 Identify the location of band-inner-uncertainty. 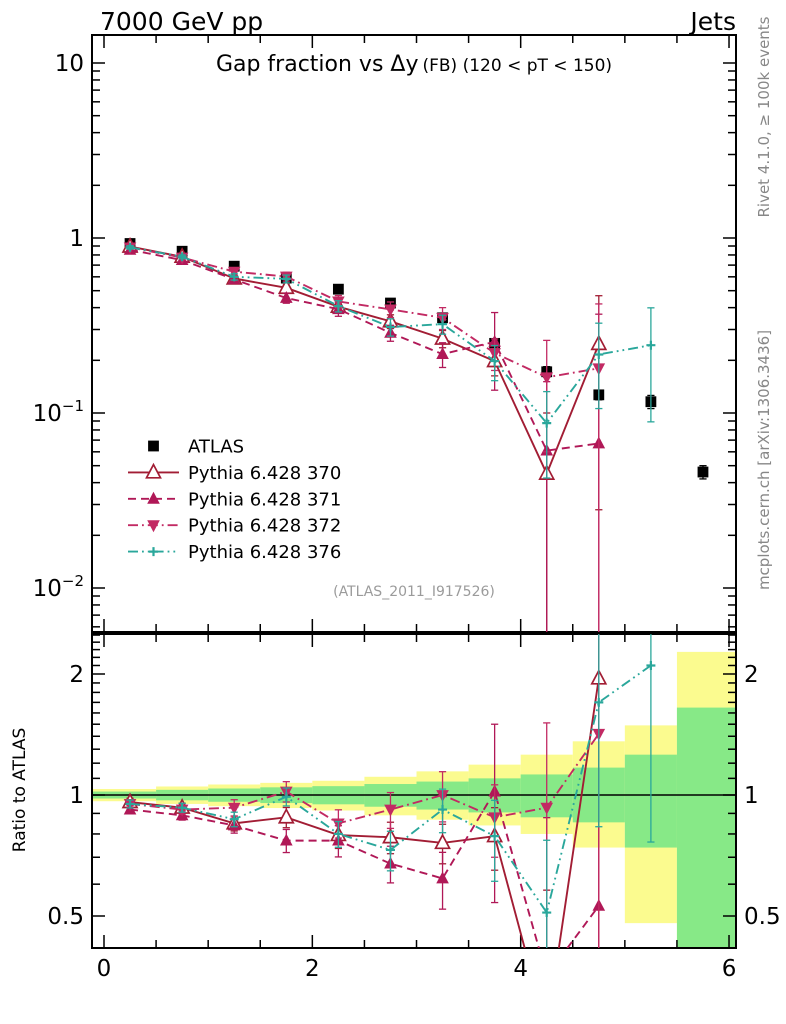
(706, 827).